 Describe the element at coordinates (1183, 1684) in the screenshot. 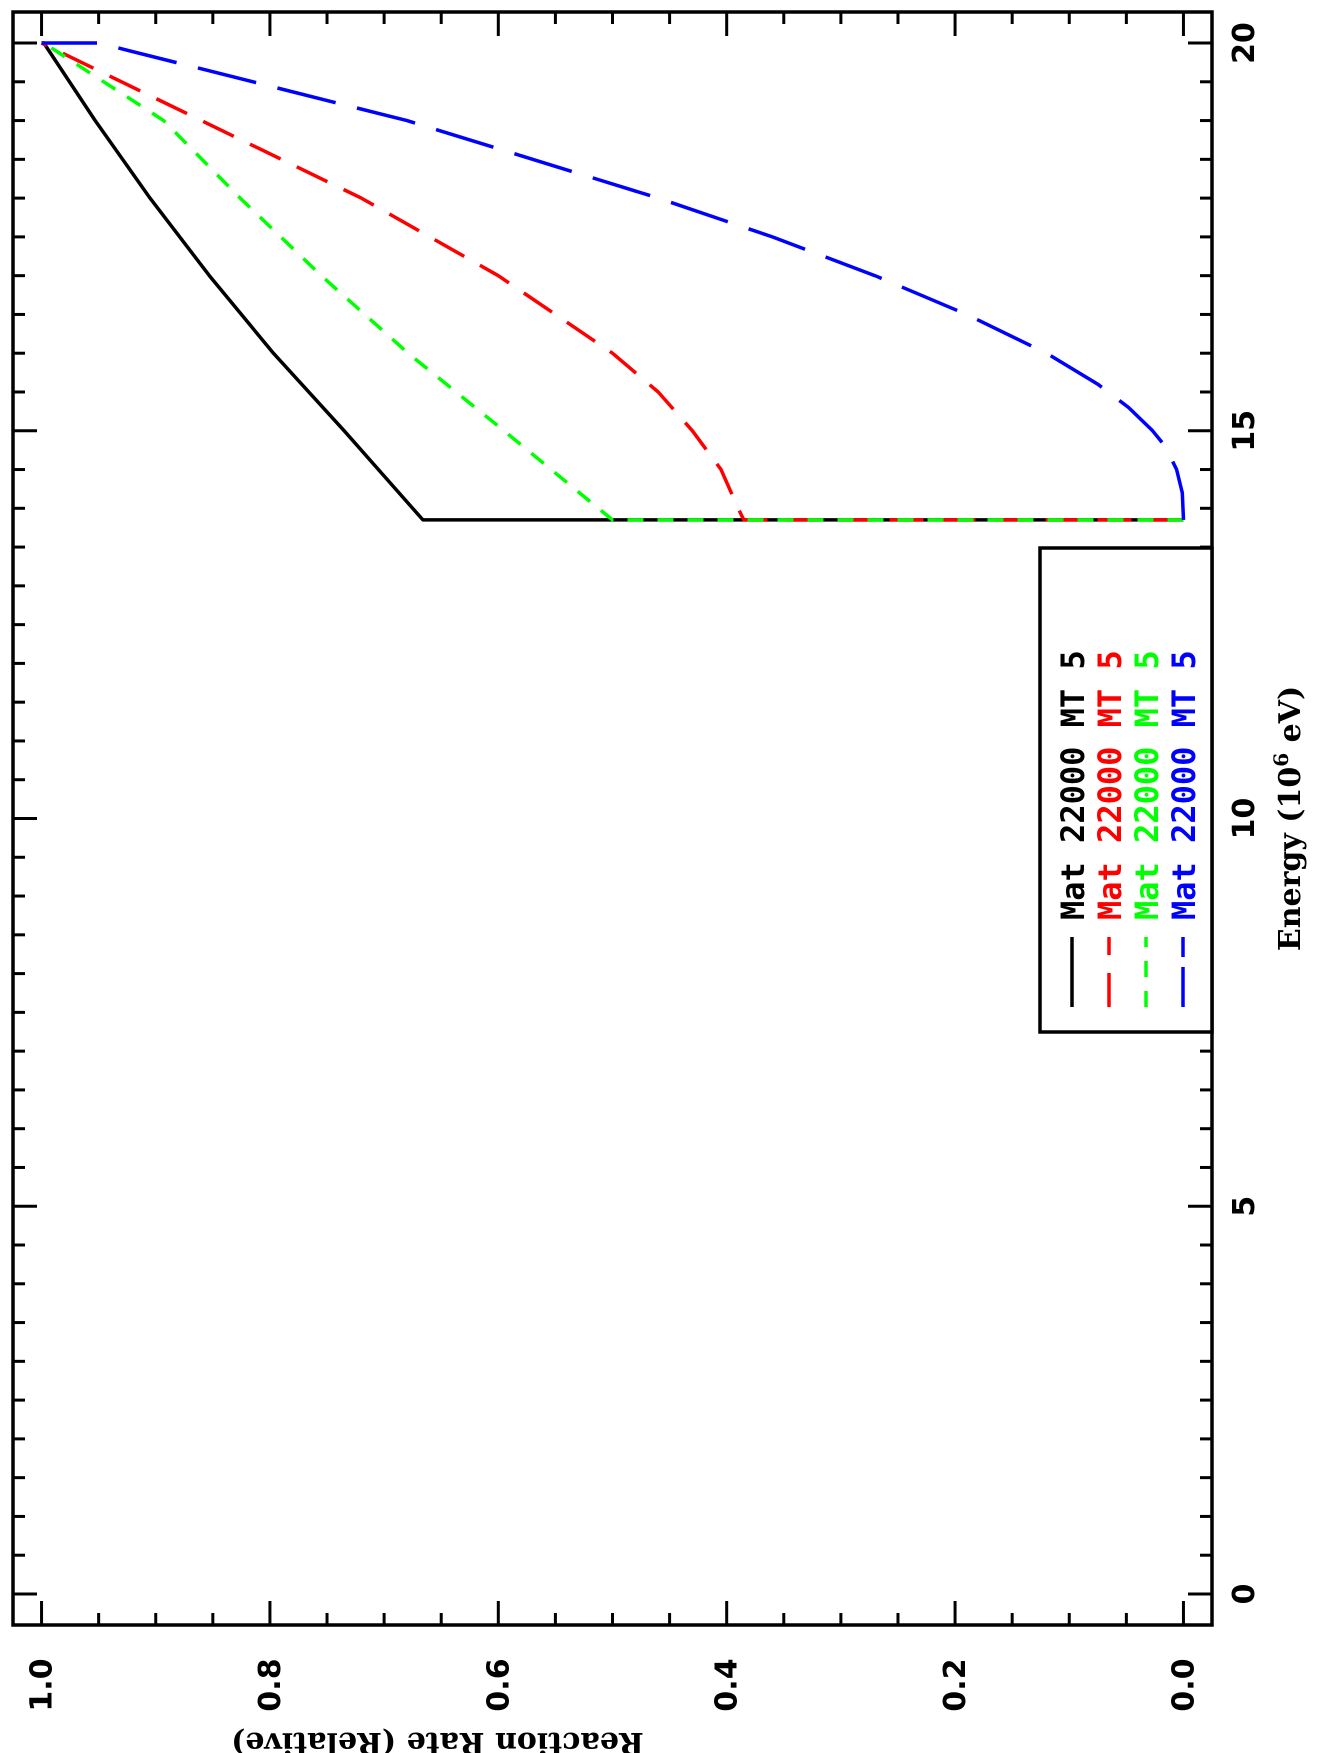

I see `y-tick-label: 0.0` at that location.